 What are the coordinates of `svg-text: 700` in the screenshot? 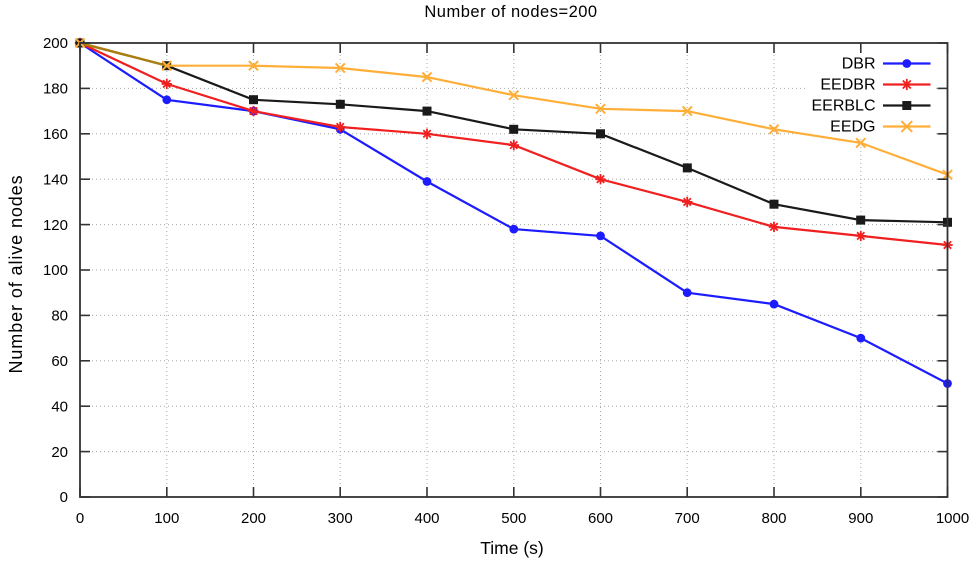 It's located at (687, 518).